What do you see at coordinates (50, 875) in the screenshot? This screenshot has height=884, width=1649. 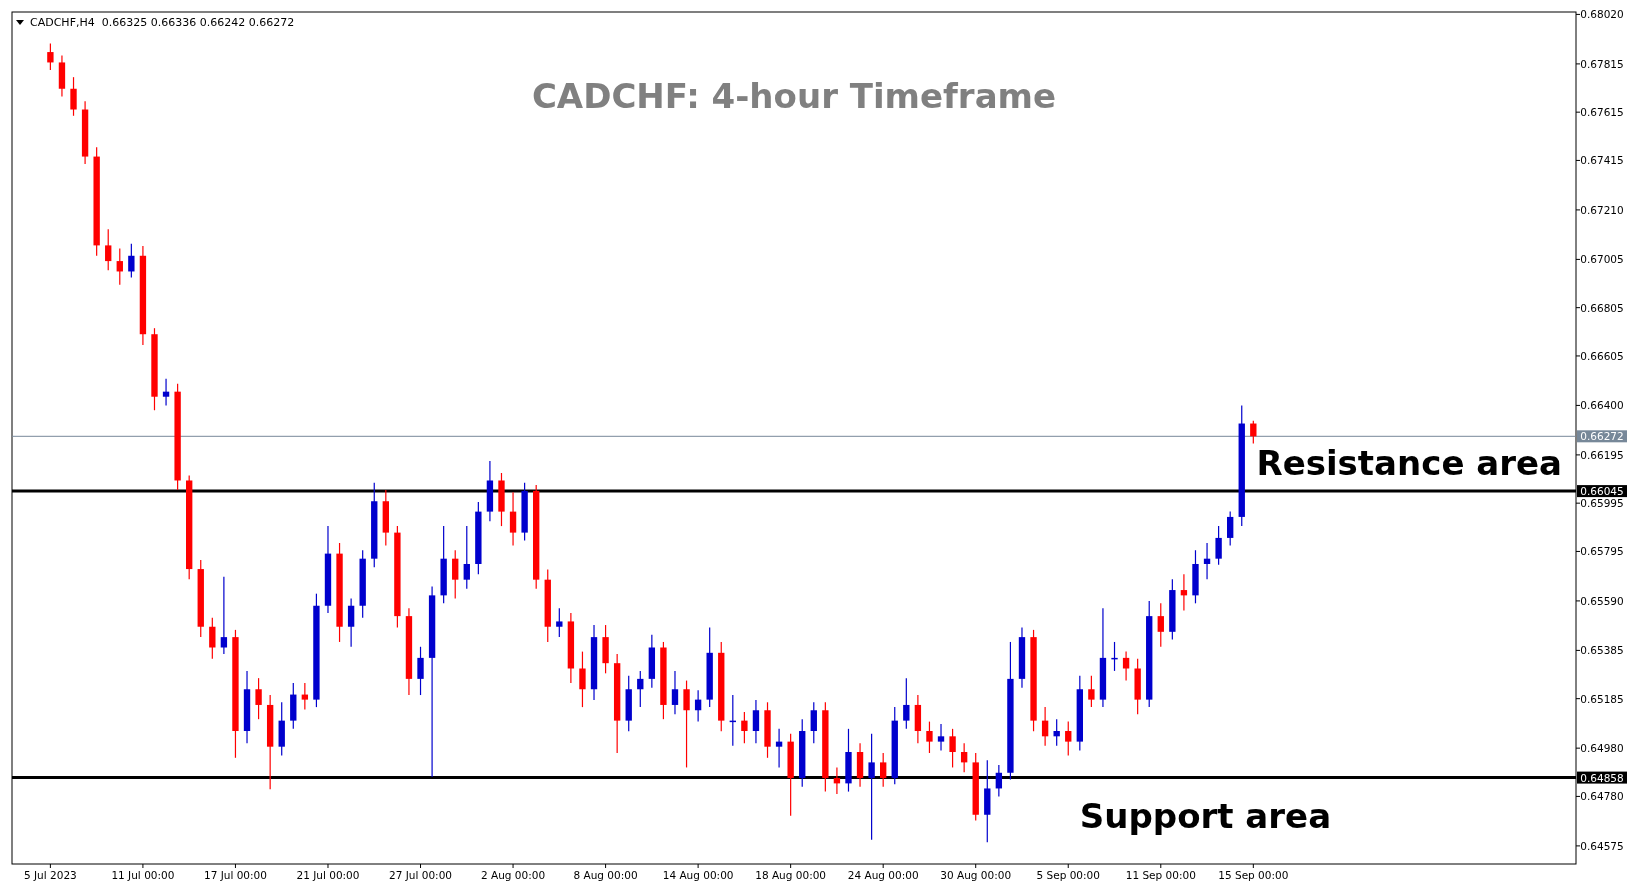 I see `x-tick-label: 5 Jul 2023` at bounding box center [50, 875].